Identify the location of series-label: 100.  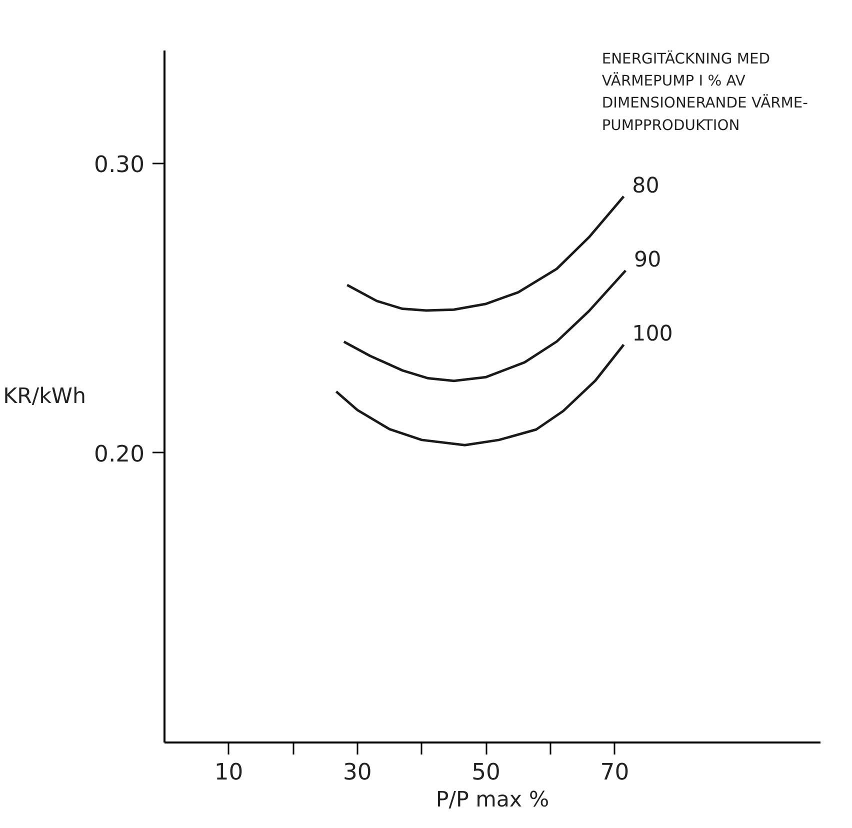
(652, 334).